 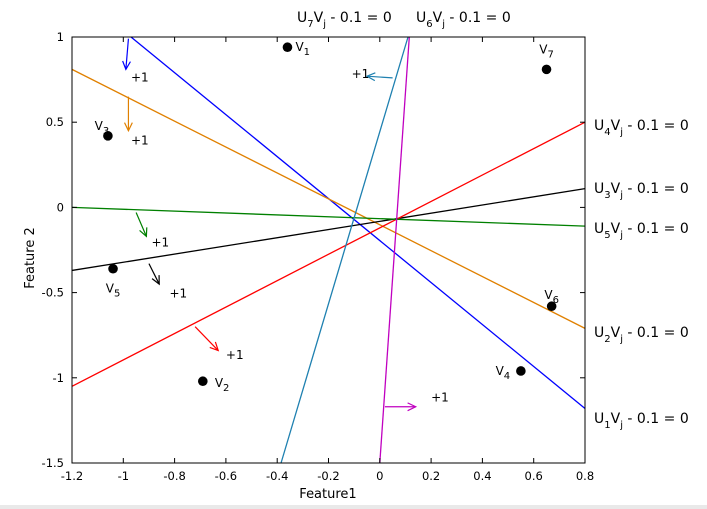 I want to click on x-tick-label: -1.2, so click(x=72, y=476).